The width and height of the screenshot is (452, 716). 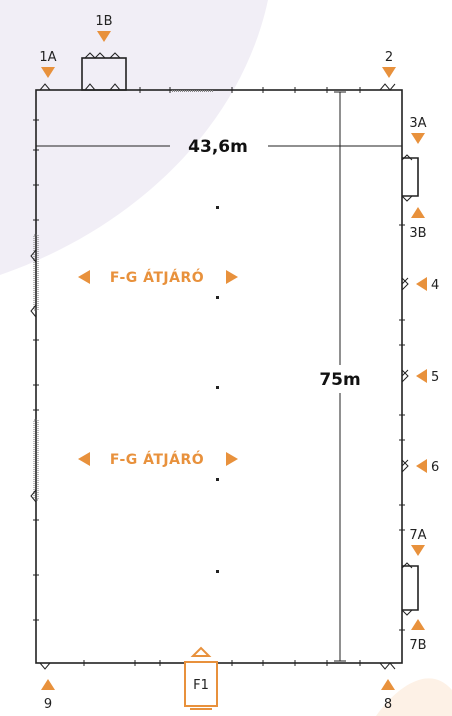 I want to click on gate-label-3a: 3A, so click(x=417, y=123).